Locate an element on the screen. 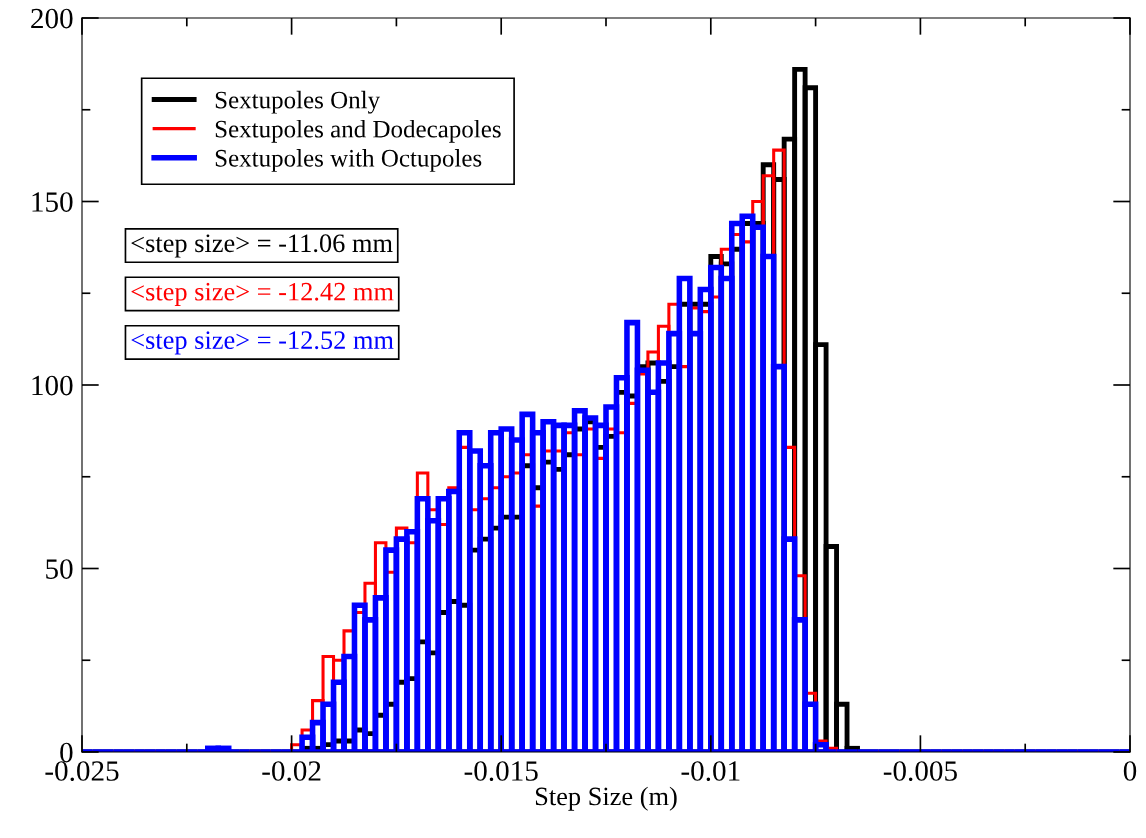  annotation: <step size> = -11.06 mm is located at coordinates (262, 246).